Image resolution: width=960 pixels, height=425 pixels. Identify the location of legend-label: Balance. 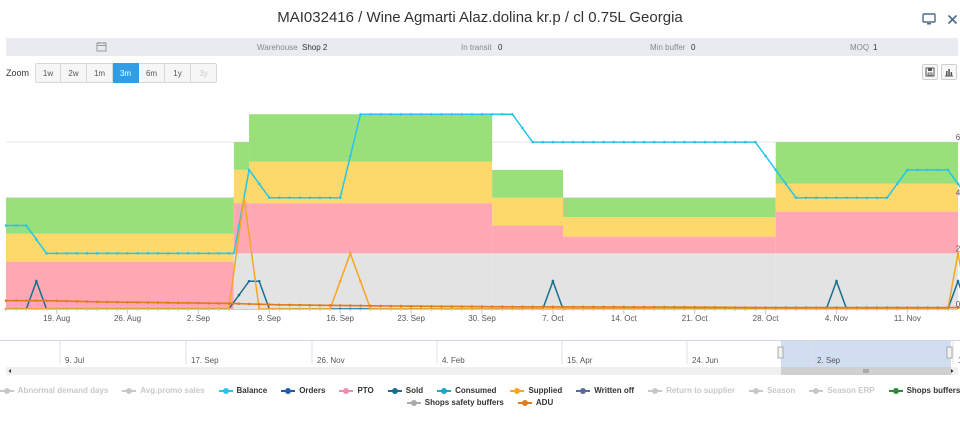
(252, 390).